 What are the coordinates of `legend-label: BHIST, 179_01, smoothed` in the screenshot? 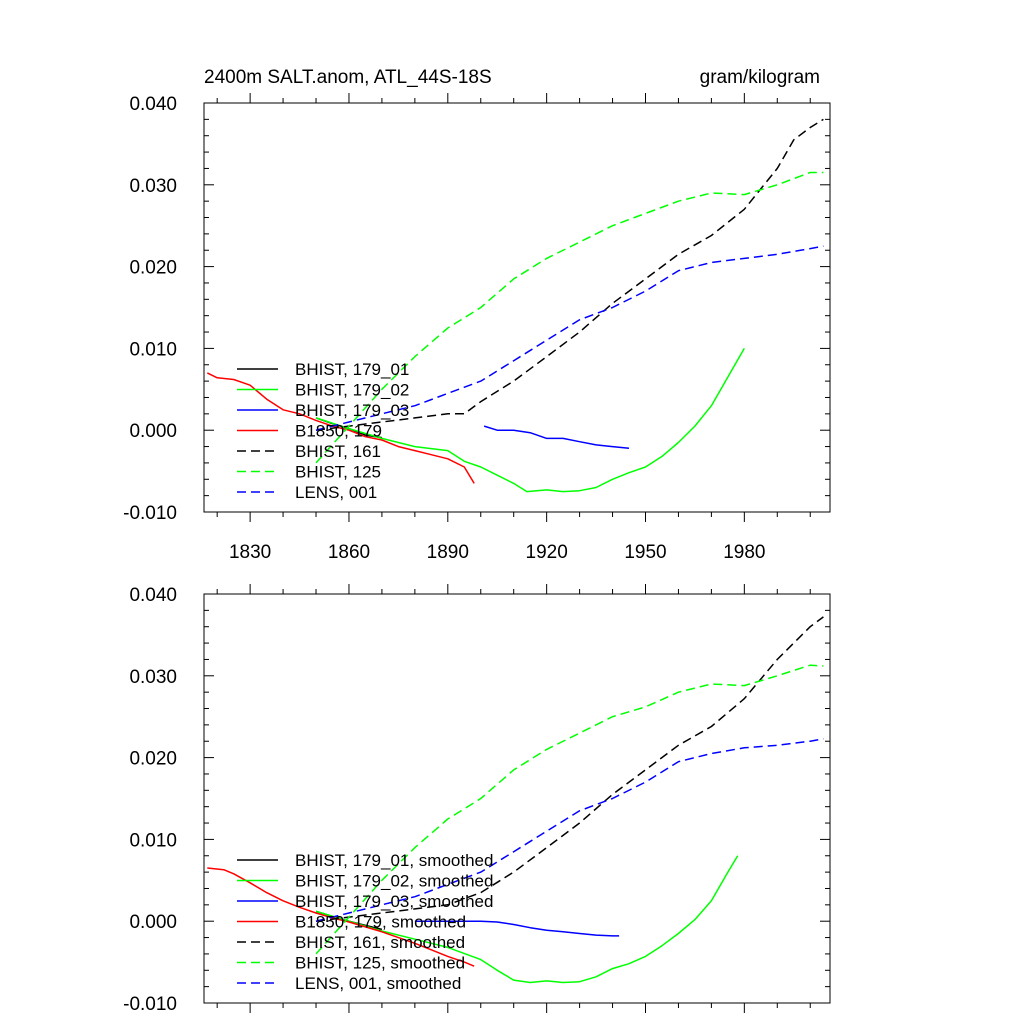 It's located at (394, 860).